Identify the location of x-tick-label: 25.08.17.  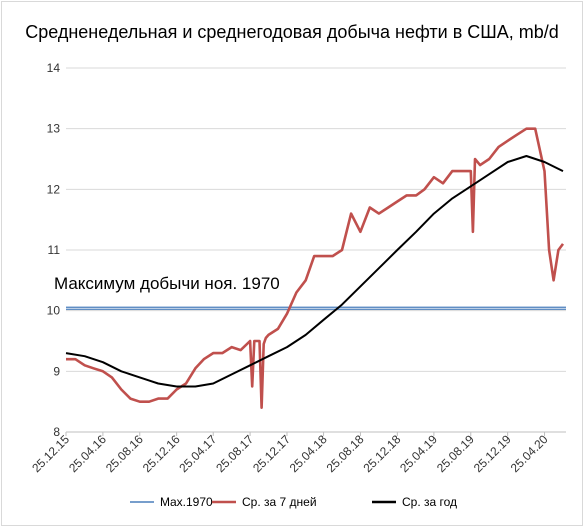
(234, 453).